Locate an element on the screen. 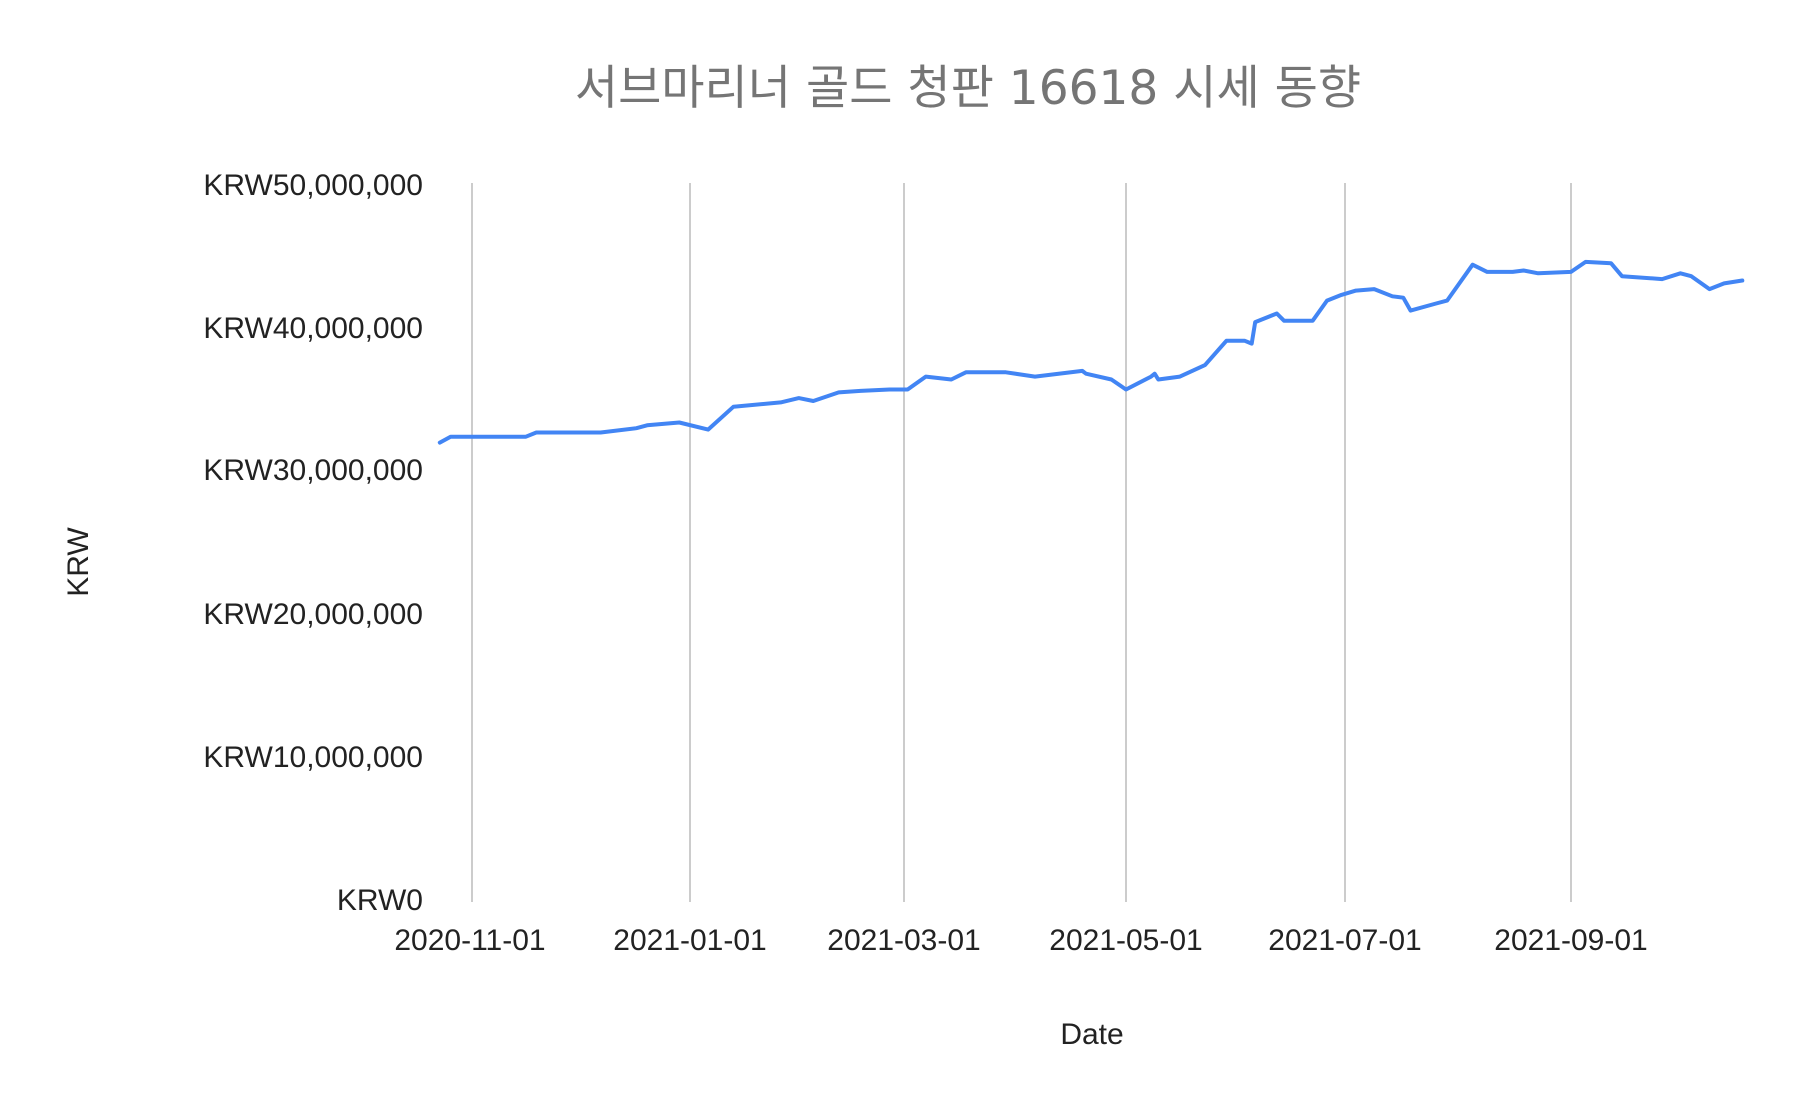  y-tick-label: KRW30,000,000 is located at coordinates (313, 470).